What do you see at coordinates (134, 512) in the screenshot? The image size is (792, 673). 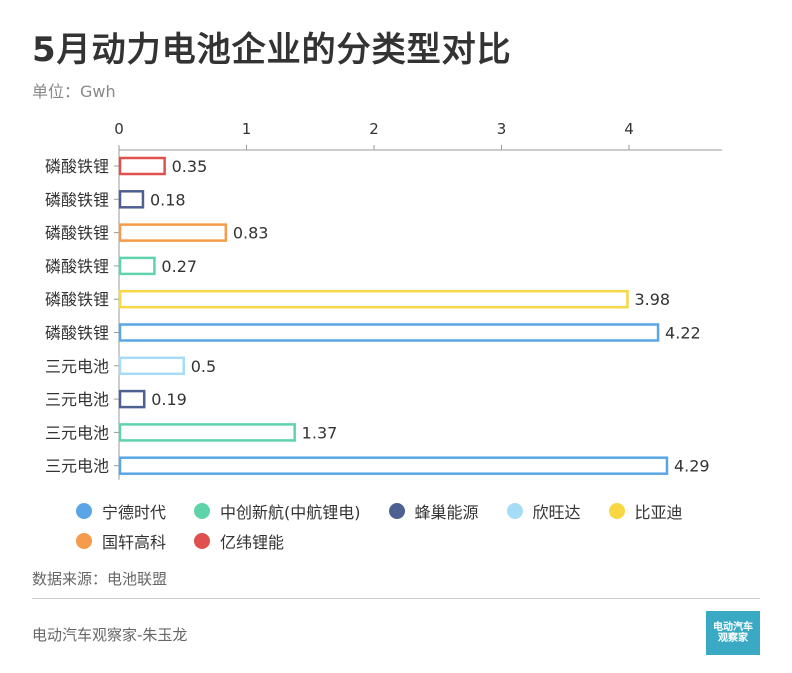 I see `legend-label: 宁德时代` at bounding box center [134, 512].